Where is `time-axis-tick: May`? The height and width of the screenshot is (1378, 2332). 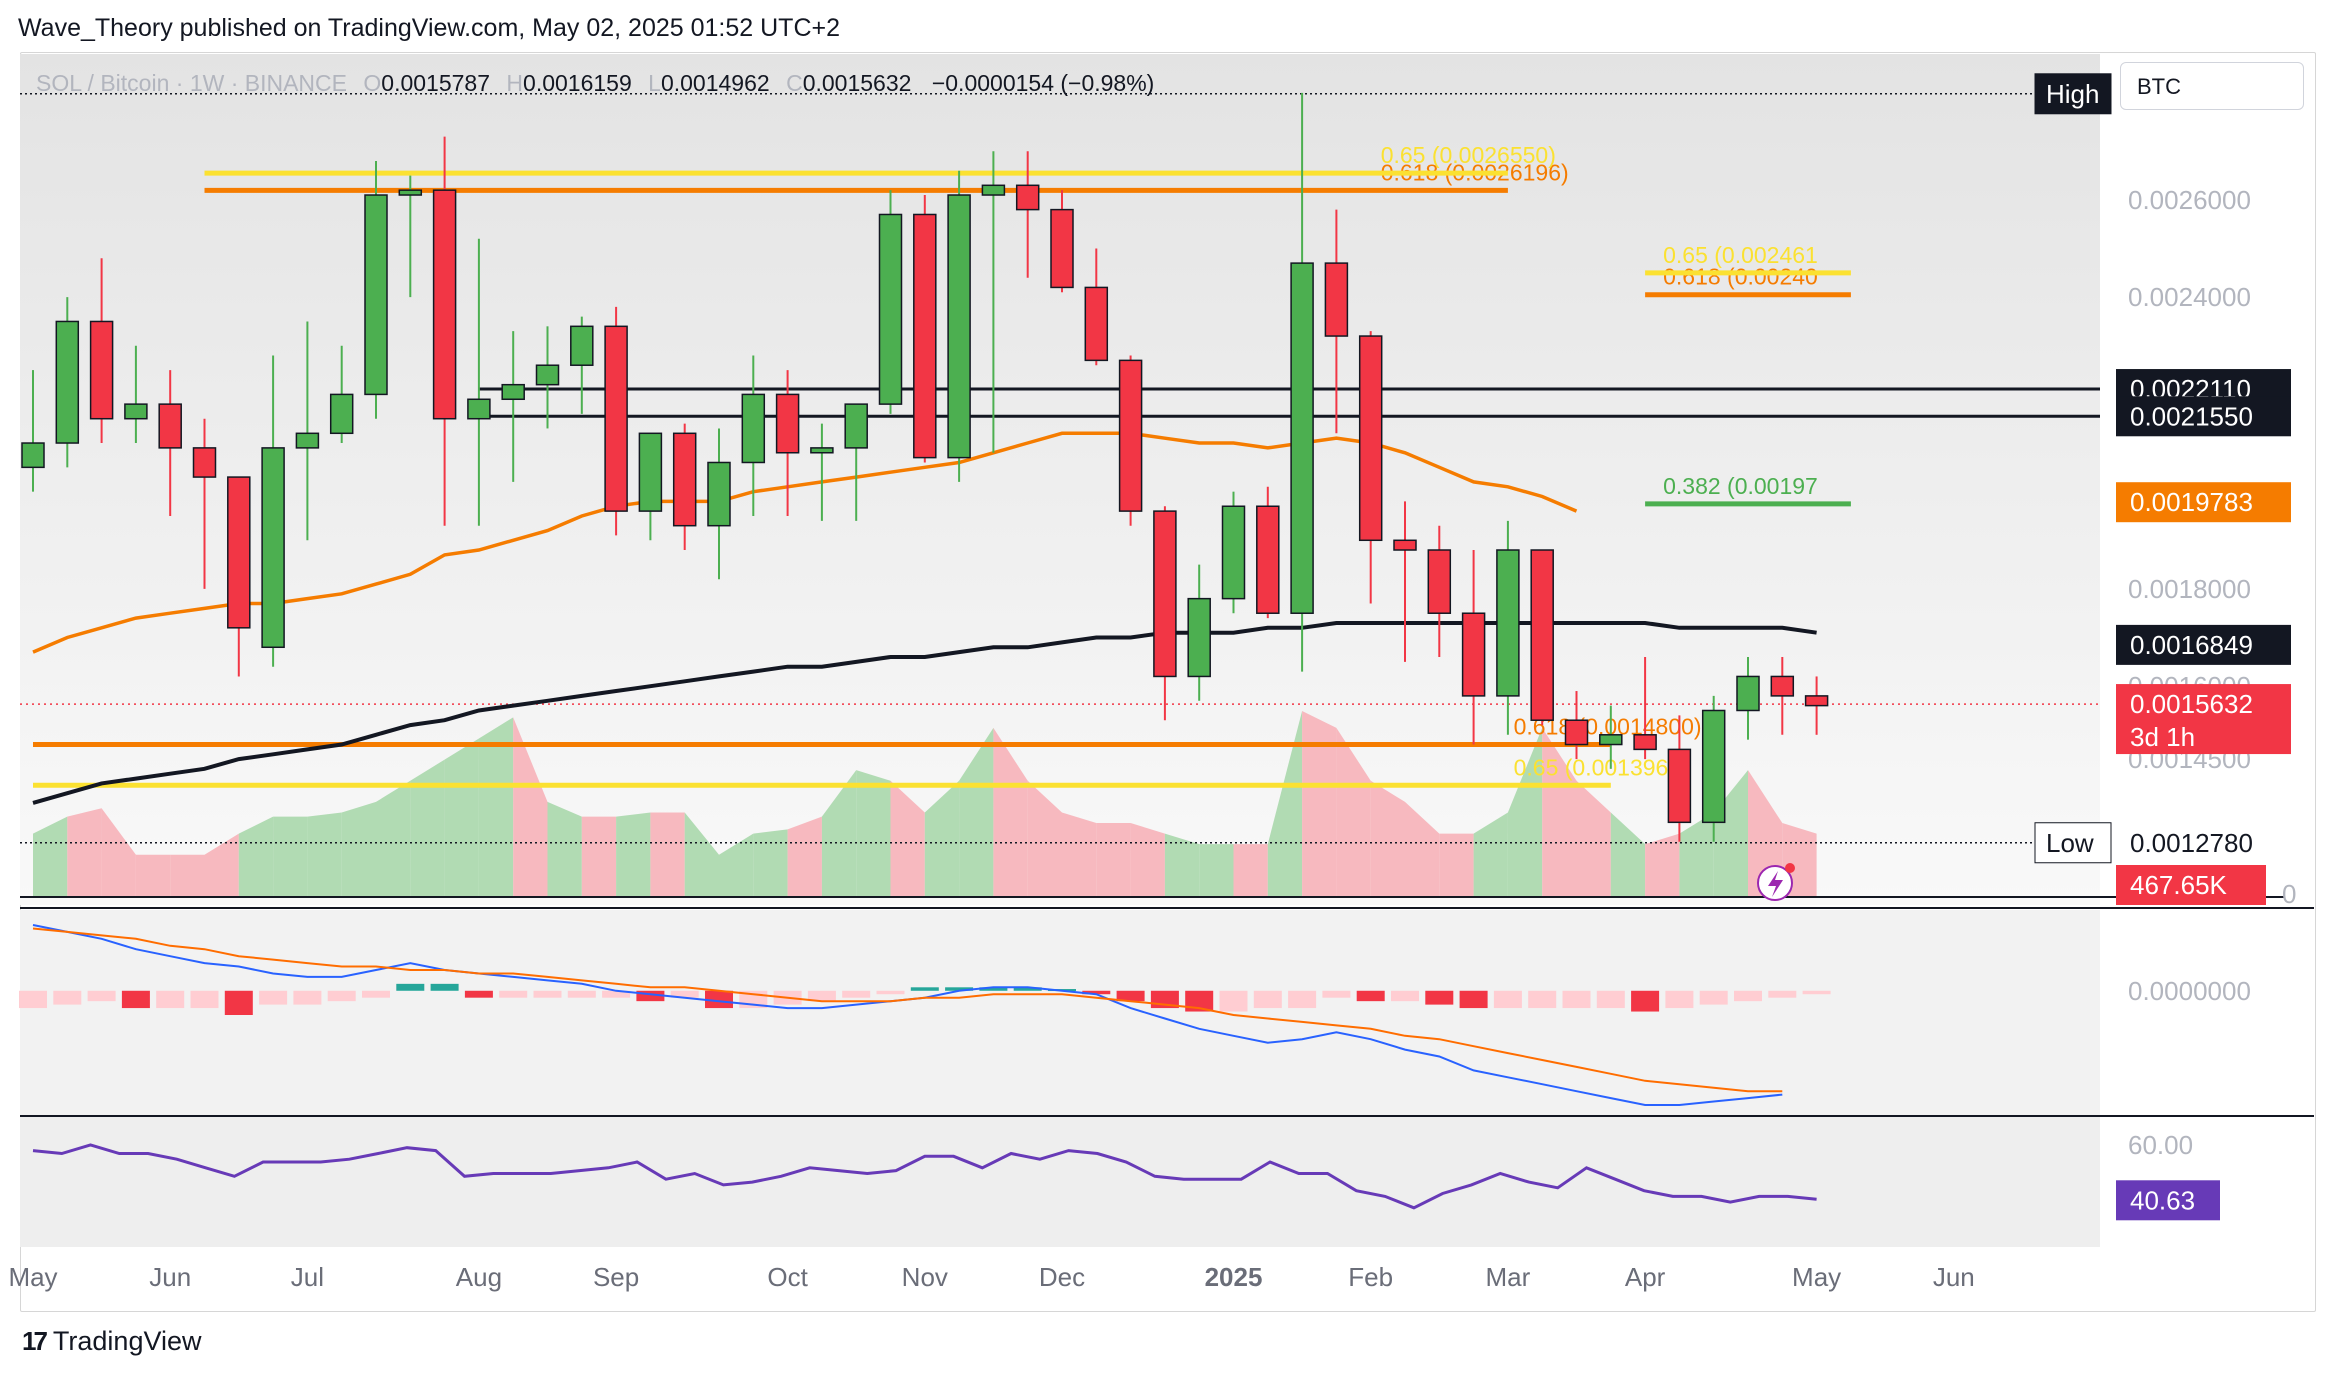
time-axis-tick: May is located at coordinates (32, 1277).